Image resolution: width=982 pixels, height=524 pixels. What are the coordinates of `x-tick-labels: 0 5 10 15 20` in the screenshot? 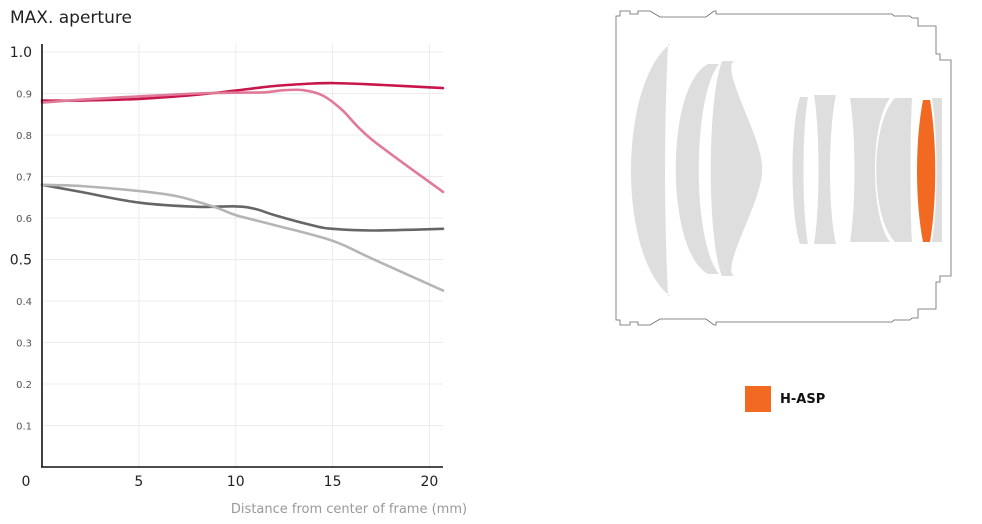 It's located at (230, 482).